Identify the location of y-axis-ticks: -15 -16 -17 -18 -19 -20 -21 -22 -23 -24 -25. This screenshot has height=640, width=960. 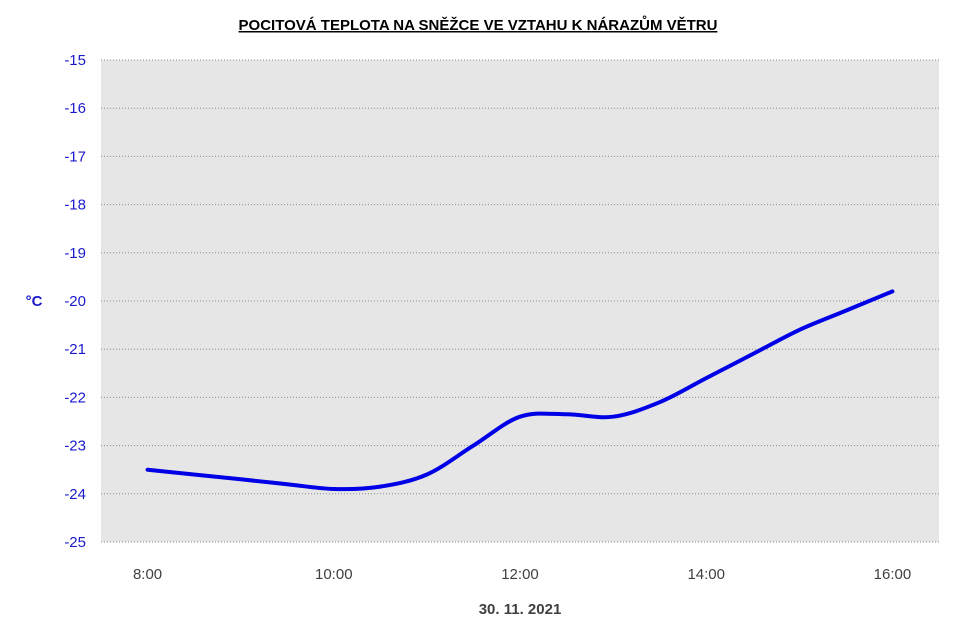
(75, 301).